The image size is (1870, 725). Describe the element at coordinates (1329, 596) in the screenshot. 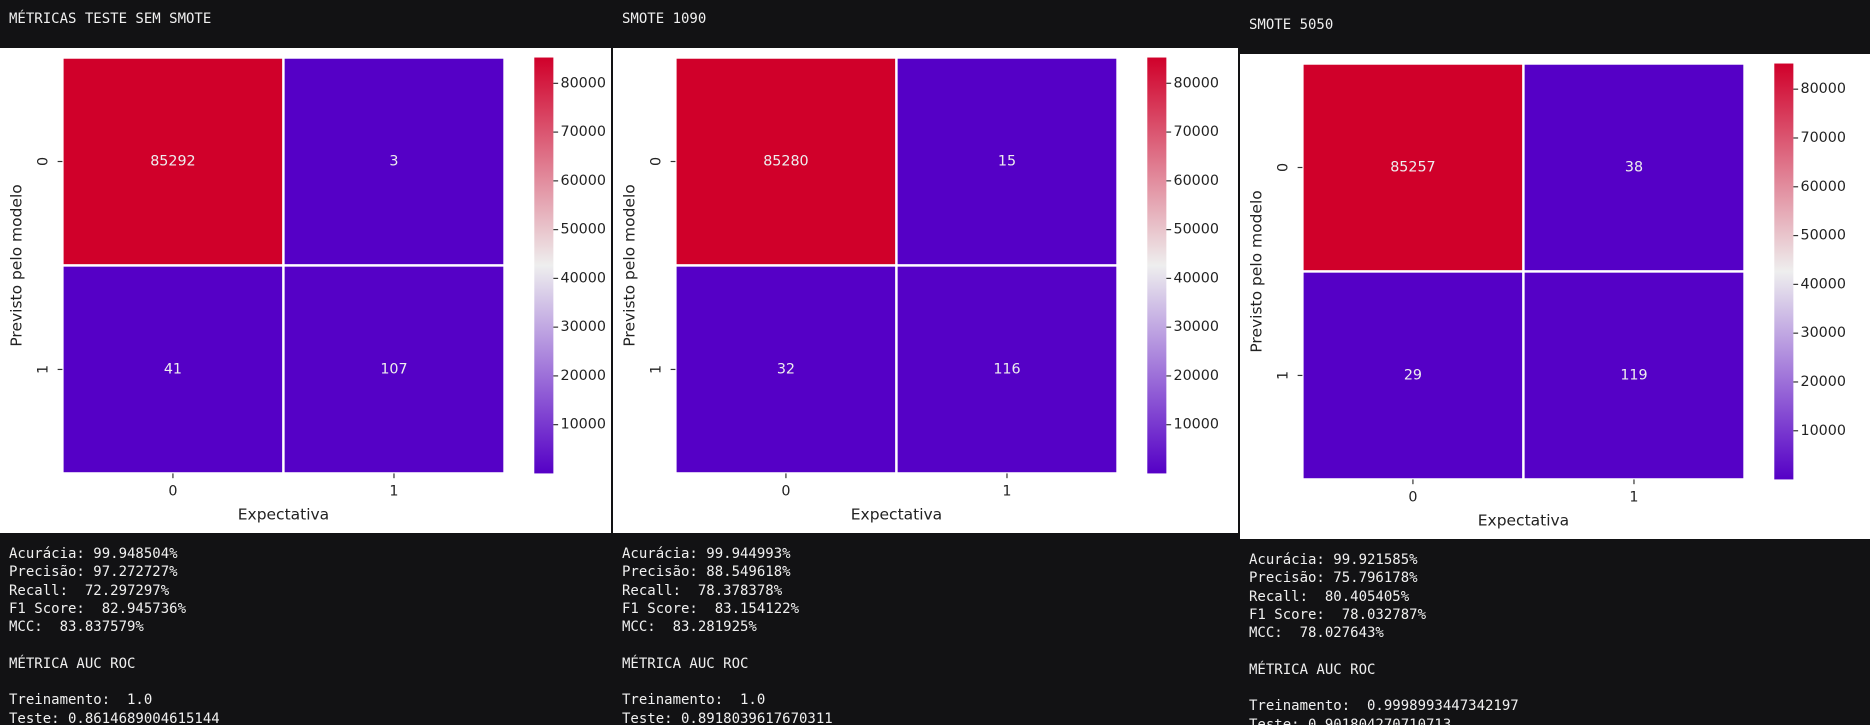

I see `metric-line: Recall: 80.405405%` at that location.